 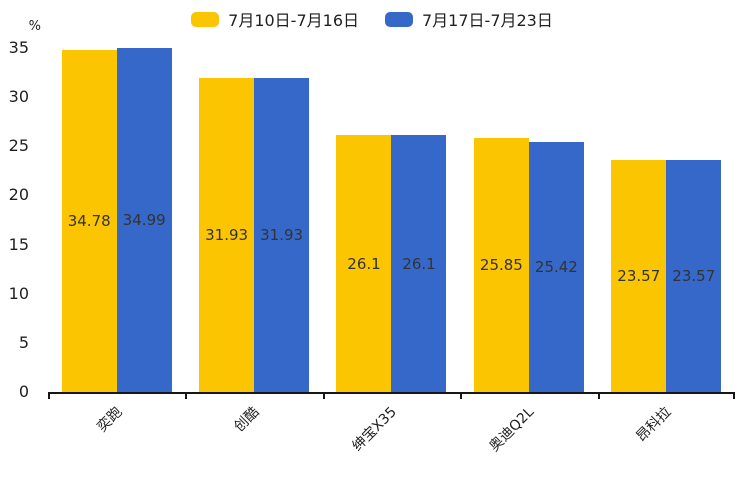 What do you see at coordinates (247, 420) in the screenshot?
I see `x-category-label: 创酷` at bounding box center [247, 420].